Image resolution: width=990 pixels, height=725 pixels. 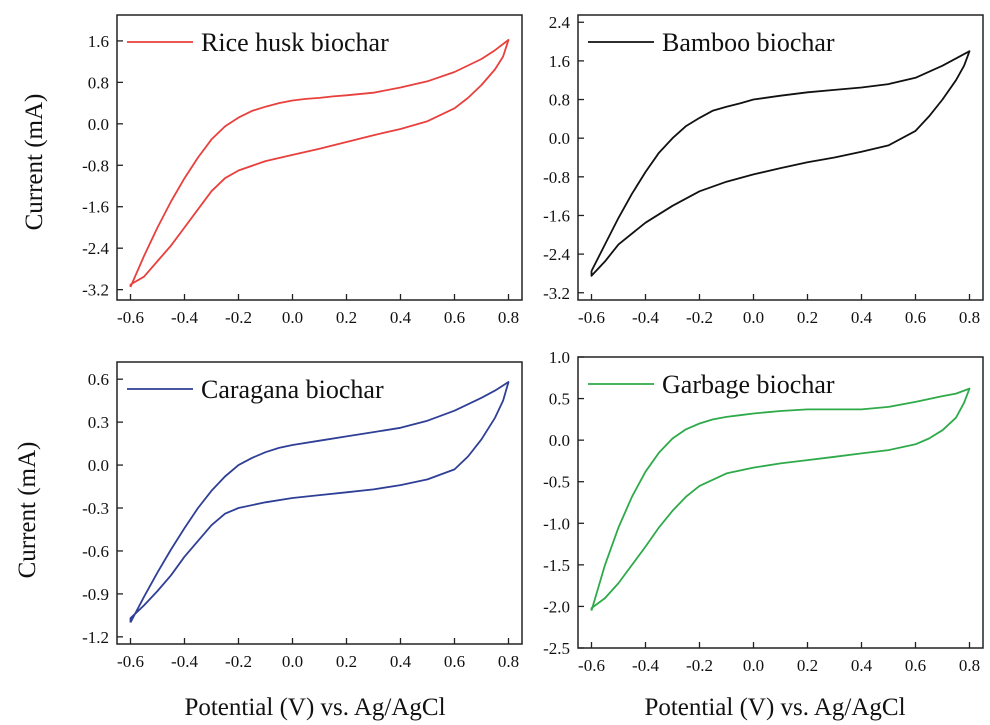 What do you see at coordinates (401, 661) in the screenshot?
I see `caragana-x-tick-label: 0.4` at bounding box center [401, 661].